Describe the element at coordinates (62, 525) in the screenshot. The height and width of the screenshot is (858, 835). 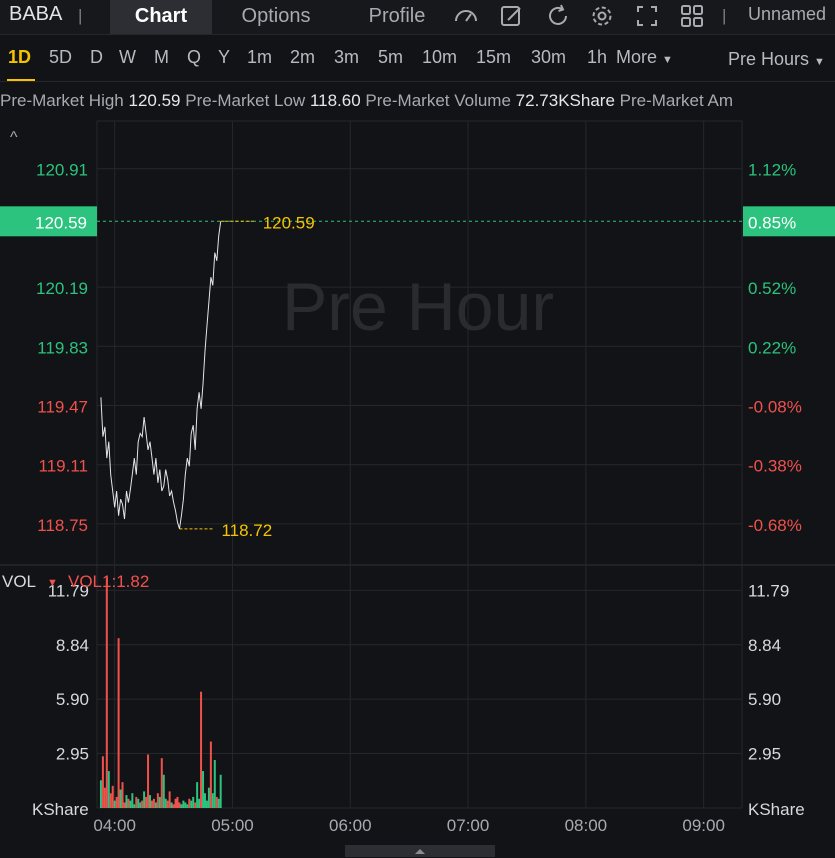
I see `price-tick-left: 118.75` at that location.